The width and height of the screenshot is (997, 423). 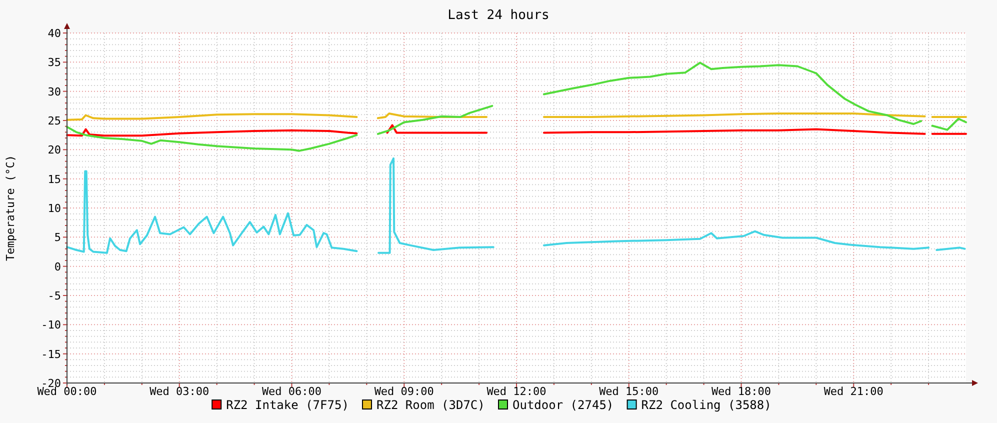 I want to click on y-tick-label: -5, so click(x=54, y=296).